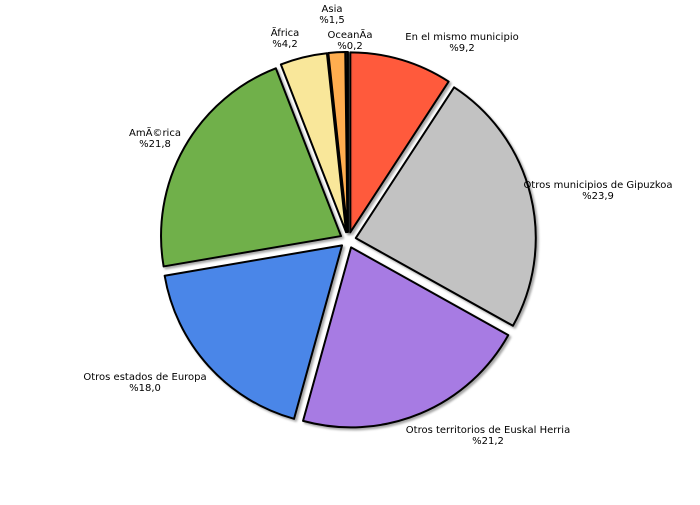  What do you see at coordinates (155, 144) in the screenshot?
I see `slice-value: %21,8` at bounding box center [155, 144].